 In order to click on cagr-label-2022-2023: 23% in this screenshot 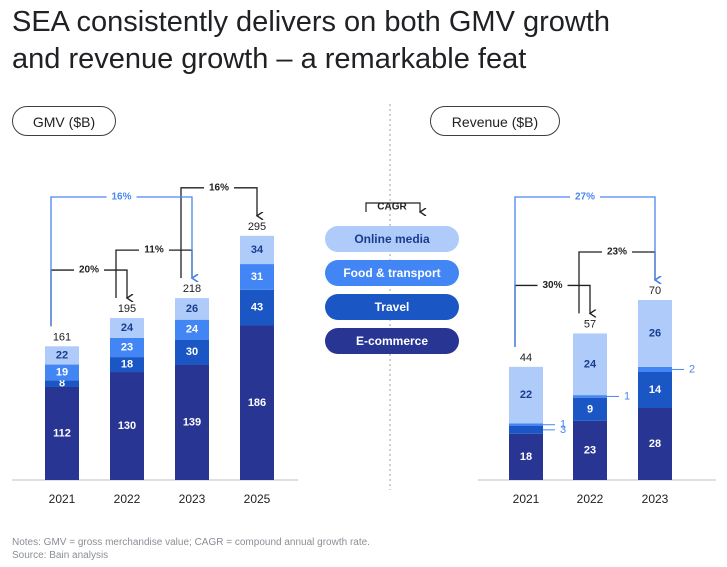, I will do `click(617, 252)`.